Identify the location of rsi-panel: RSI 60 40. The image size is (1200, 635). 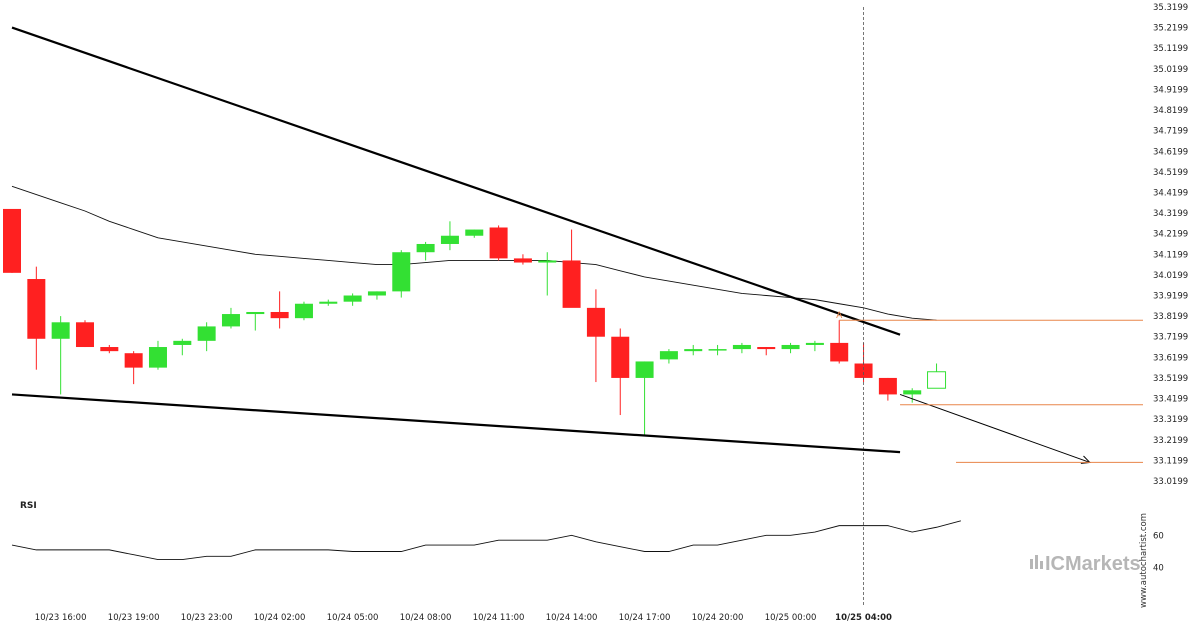
(587, 537).